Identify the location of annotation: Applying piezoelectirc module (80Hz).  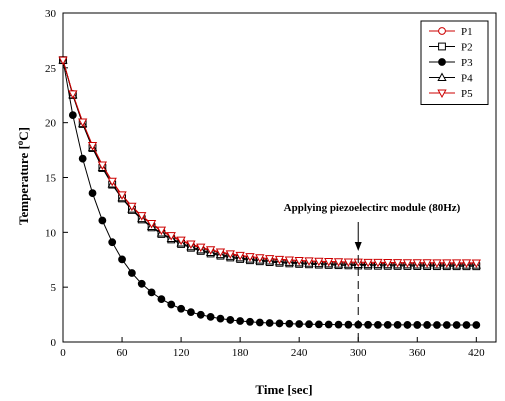
(372, 272).